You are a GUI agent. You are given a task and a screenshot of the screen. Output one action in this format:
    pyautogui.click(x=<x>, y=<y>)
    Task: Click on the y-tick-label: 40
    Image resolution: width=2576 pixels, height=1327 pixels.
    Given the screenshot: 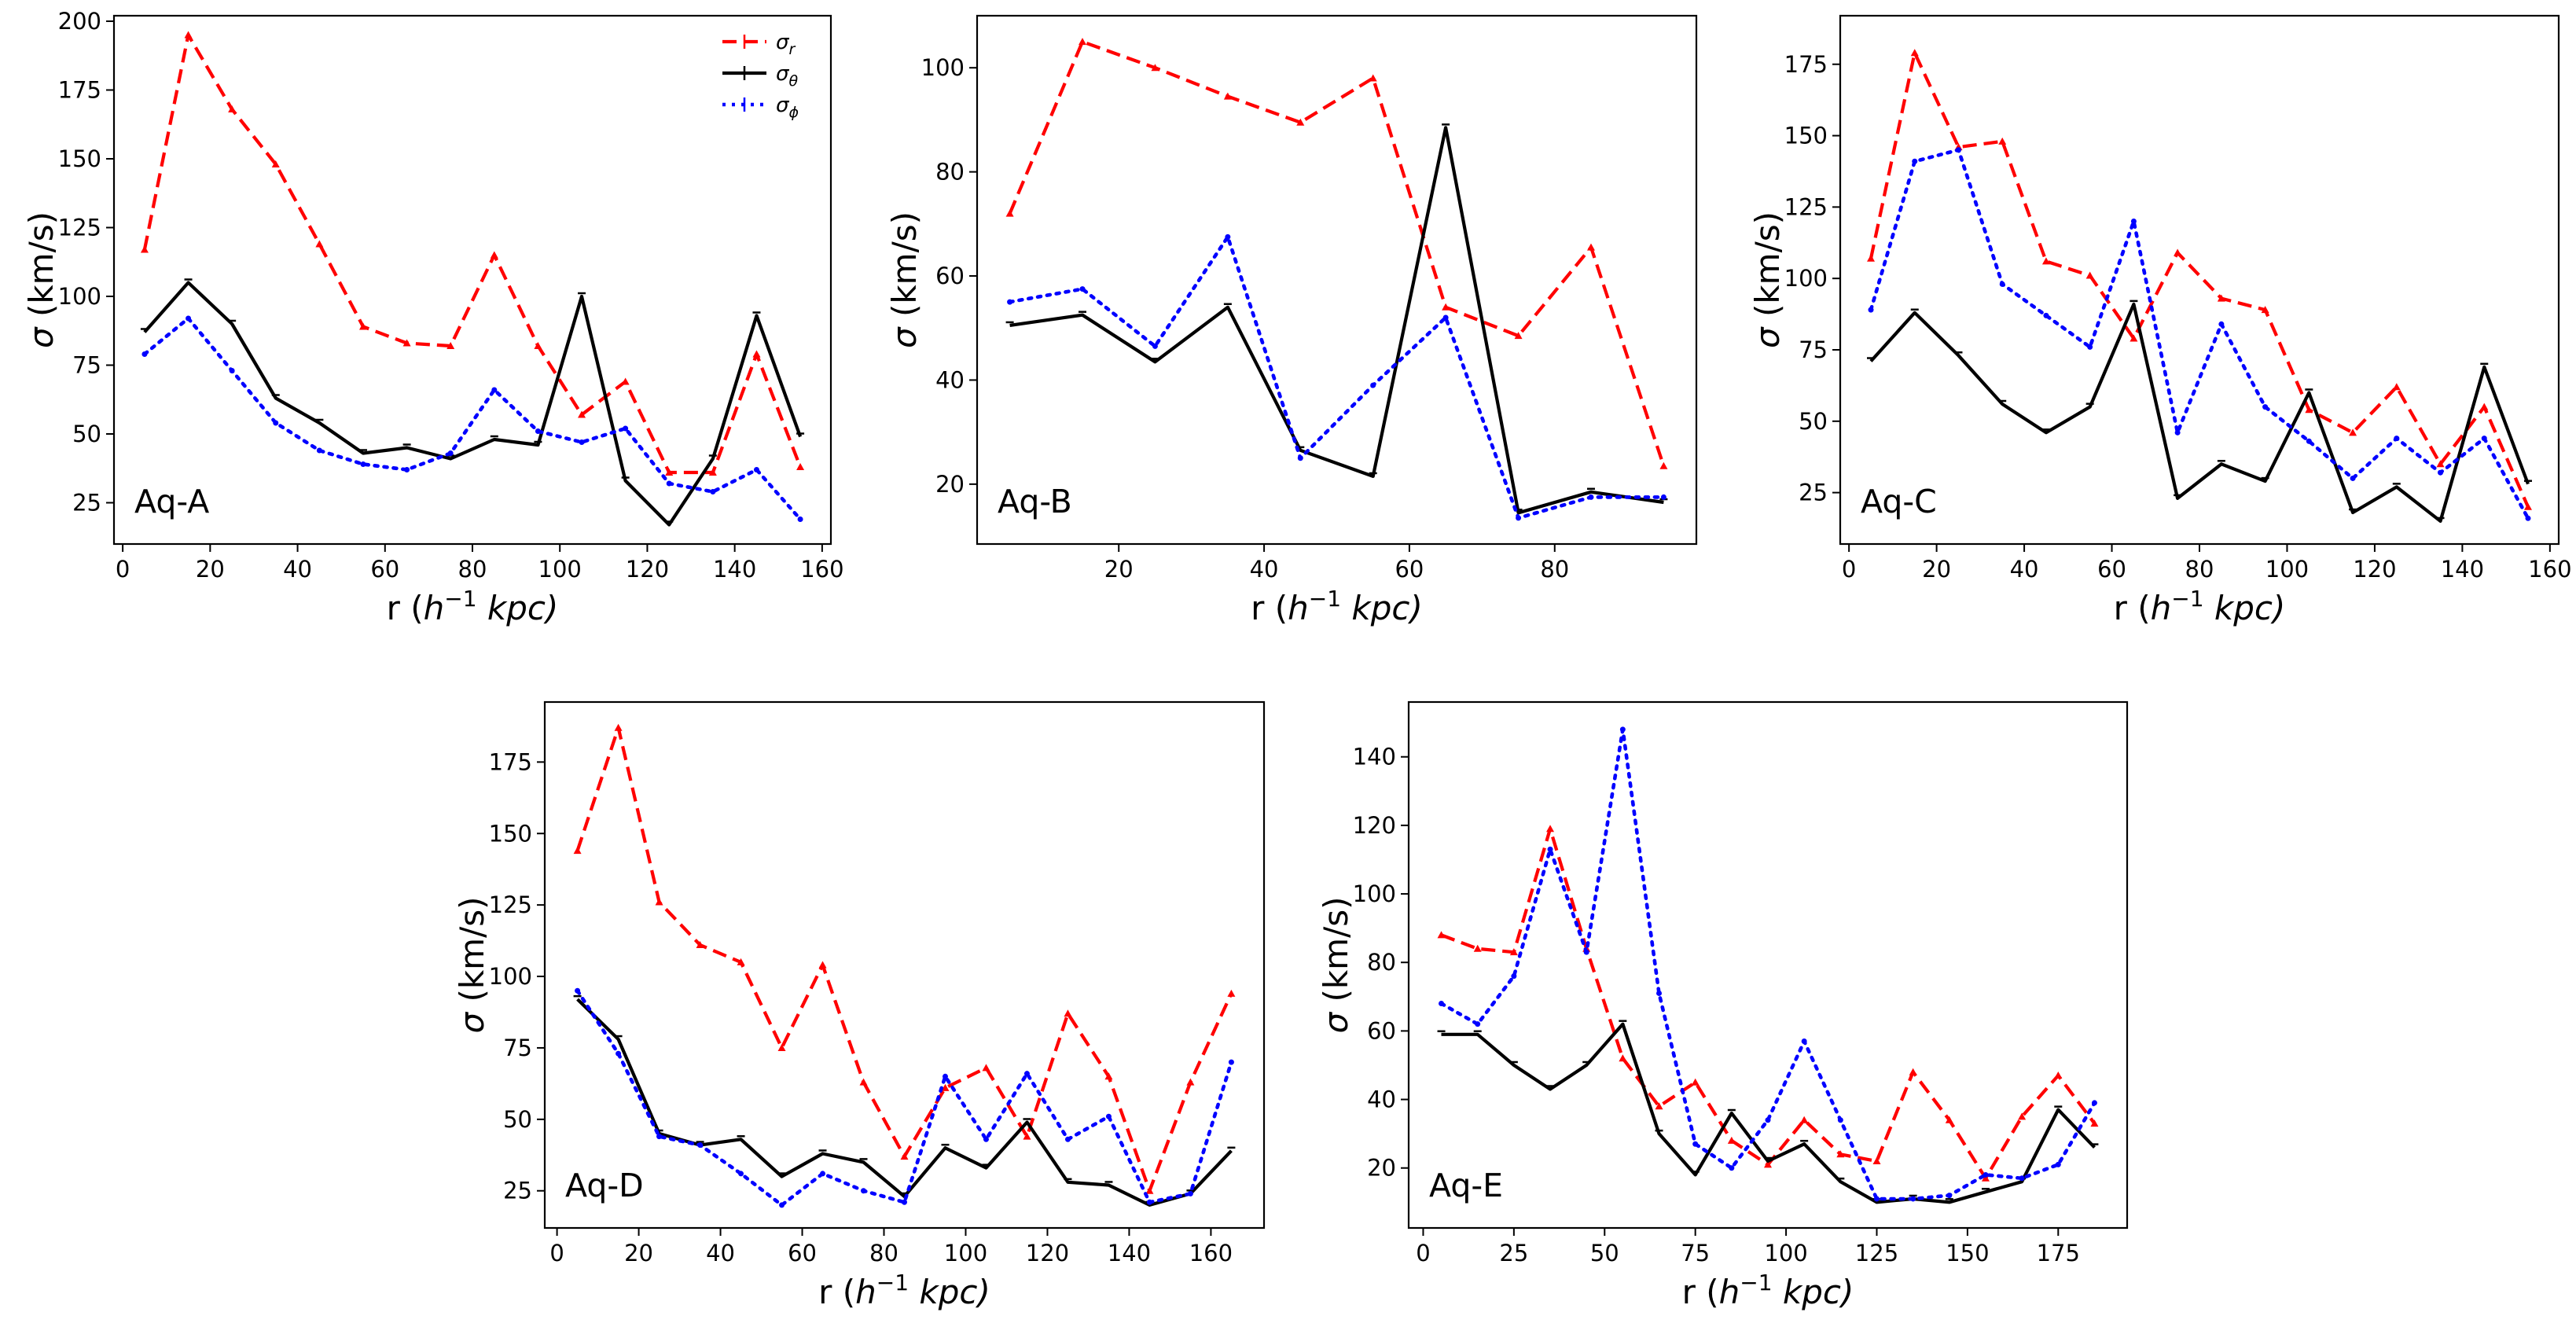 What is the action you would take?
    pyautogui.click(x=950, y=379)
    